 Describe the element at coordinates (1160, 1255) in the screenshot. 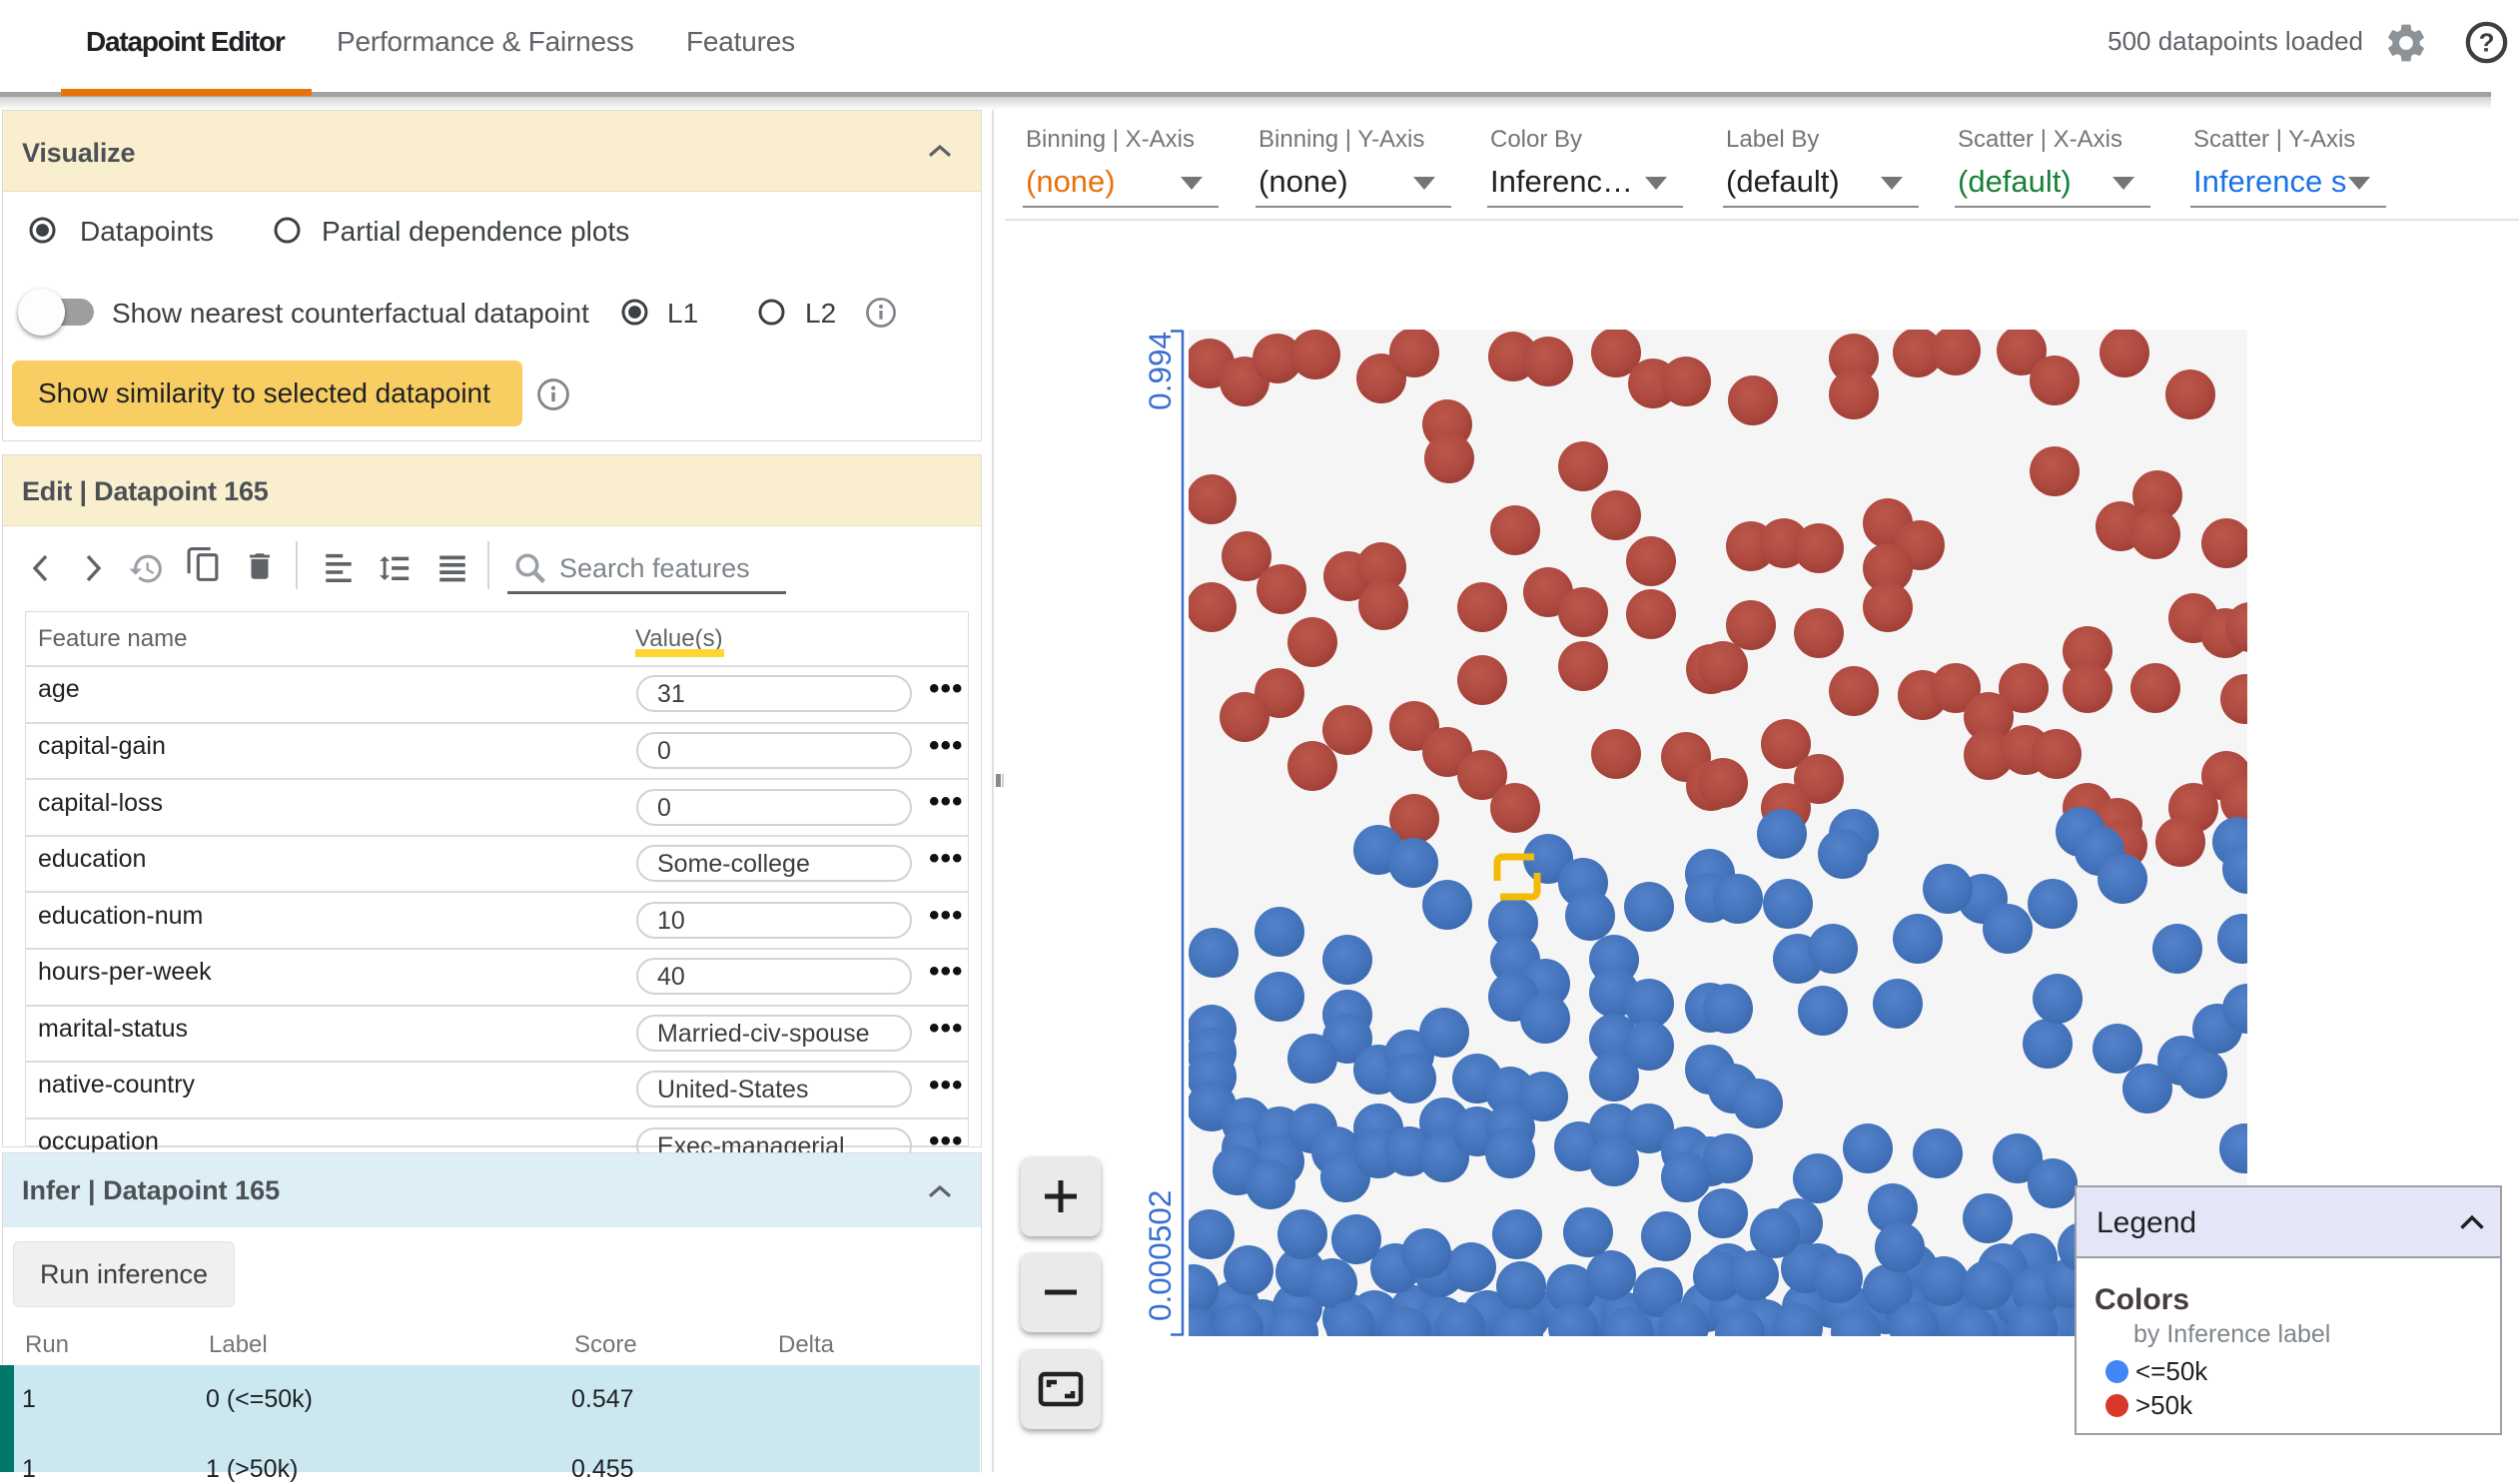

I see `svg-text: 0.000502` at that location.